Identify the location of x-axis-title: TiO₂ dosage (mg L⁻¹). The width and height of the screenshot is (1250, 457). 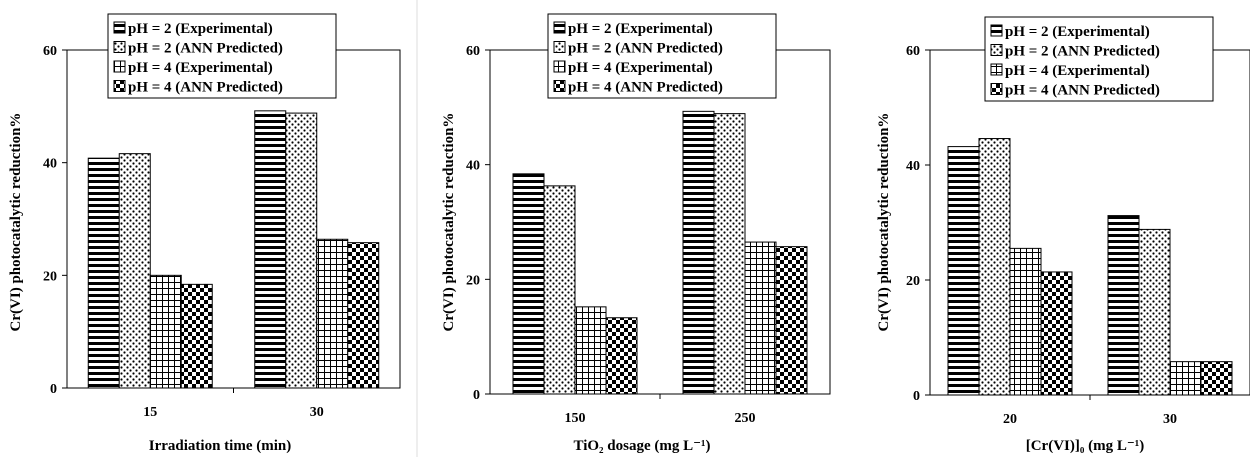
(641, 446).